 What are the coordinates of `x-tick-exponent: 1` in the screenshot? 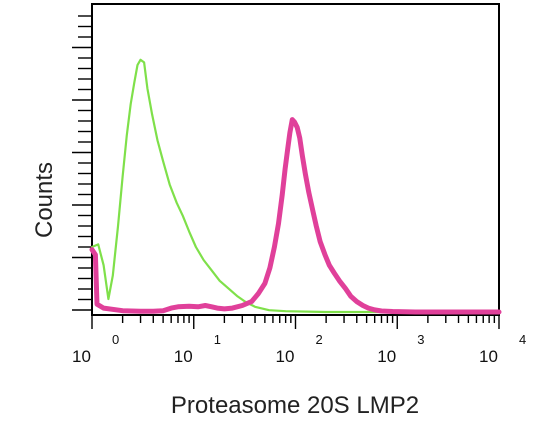 It's located at (217, 339).